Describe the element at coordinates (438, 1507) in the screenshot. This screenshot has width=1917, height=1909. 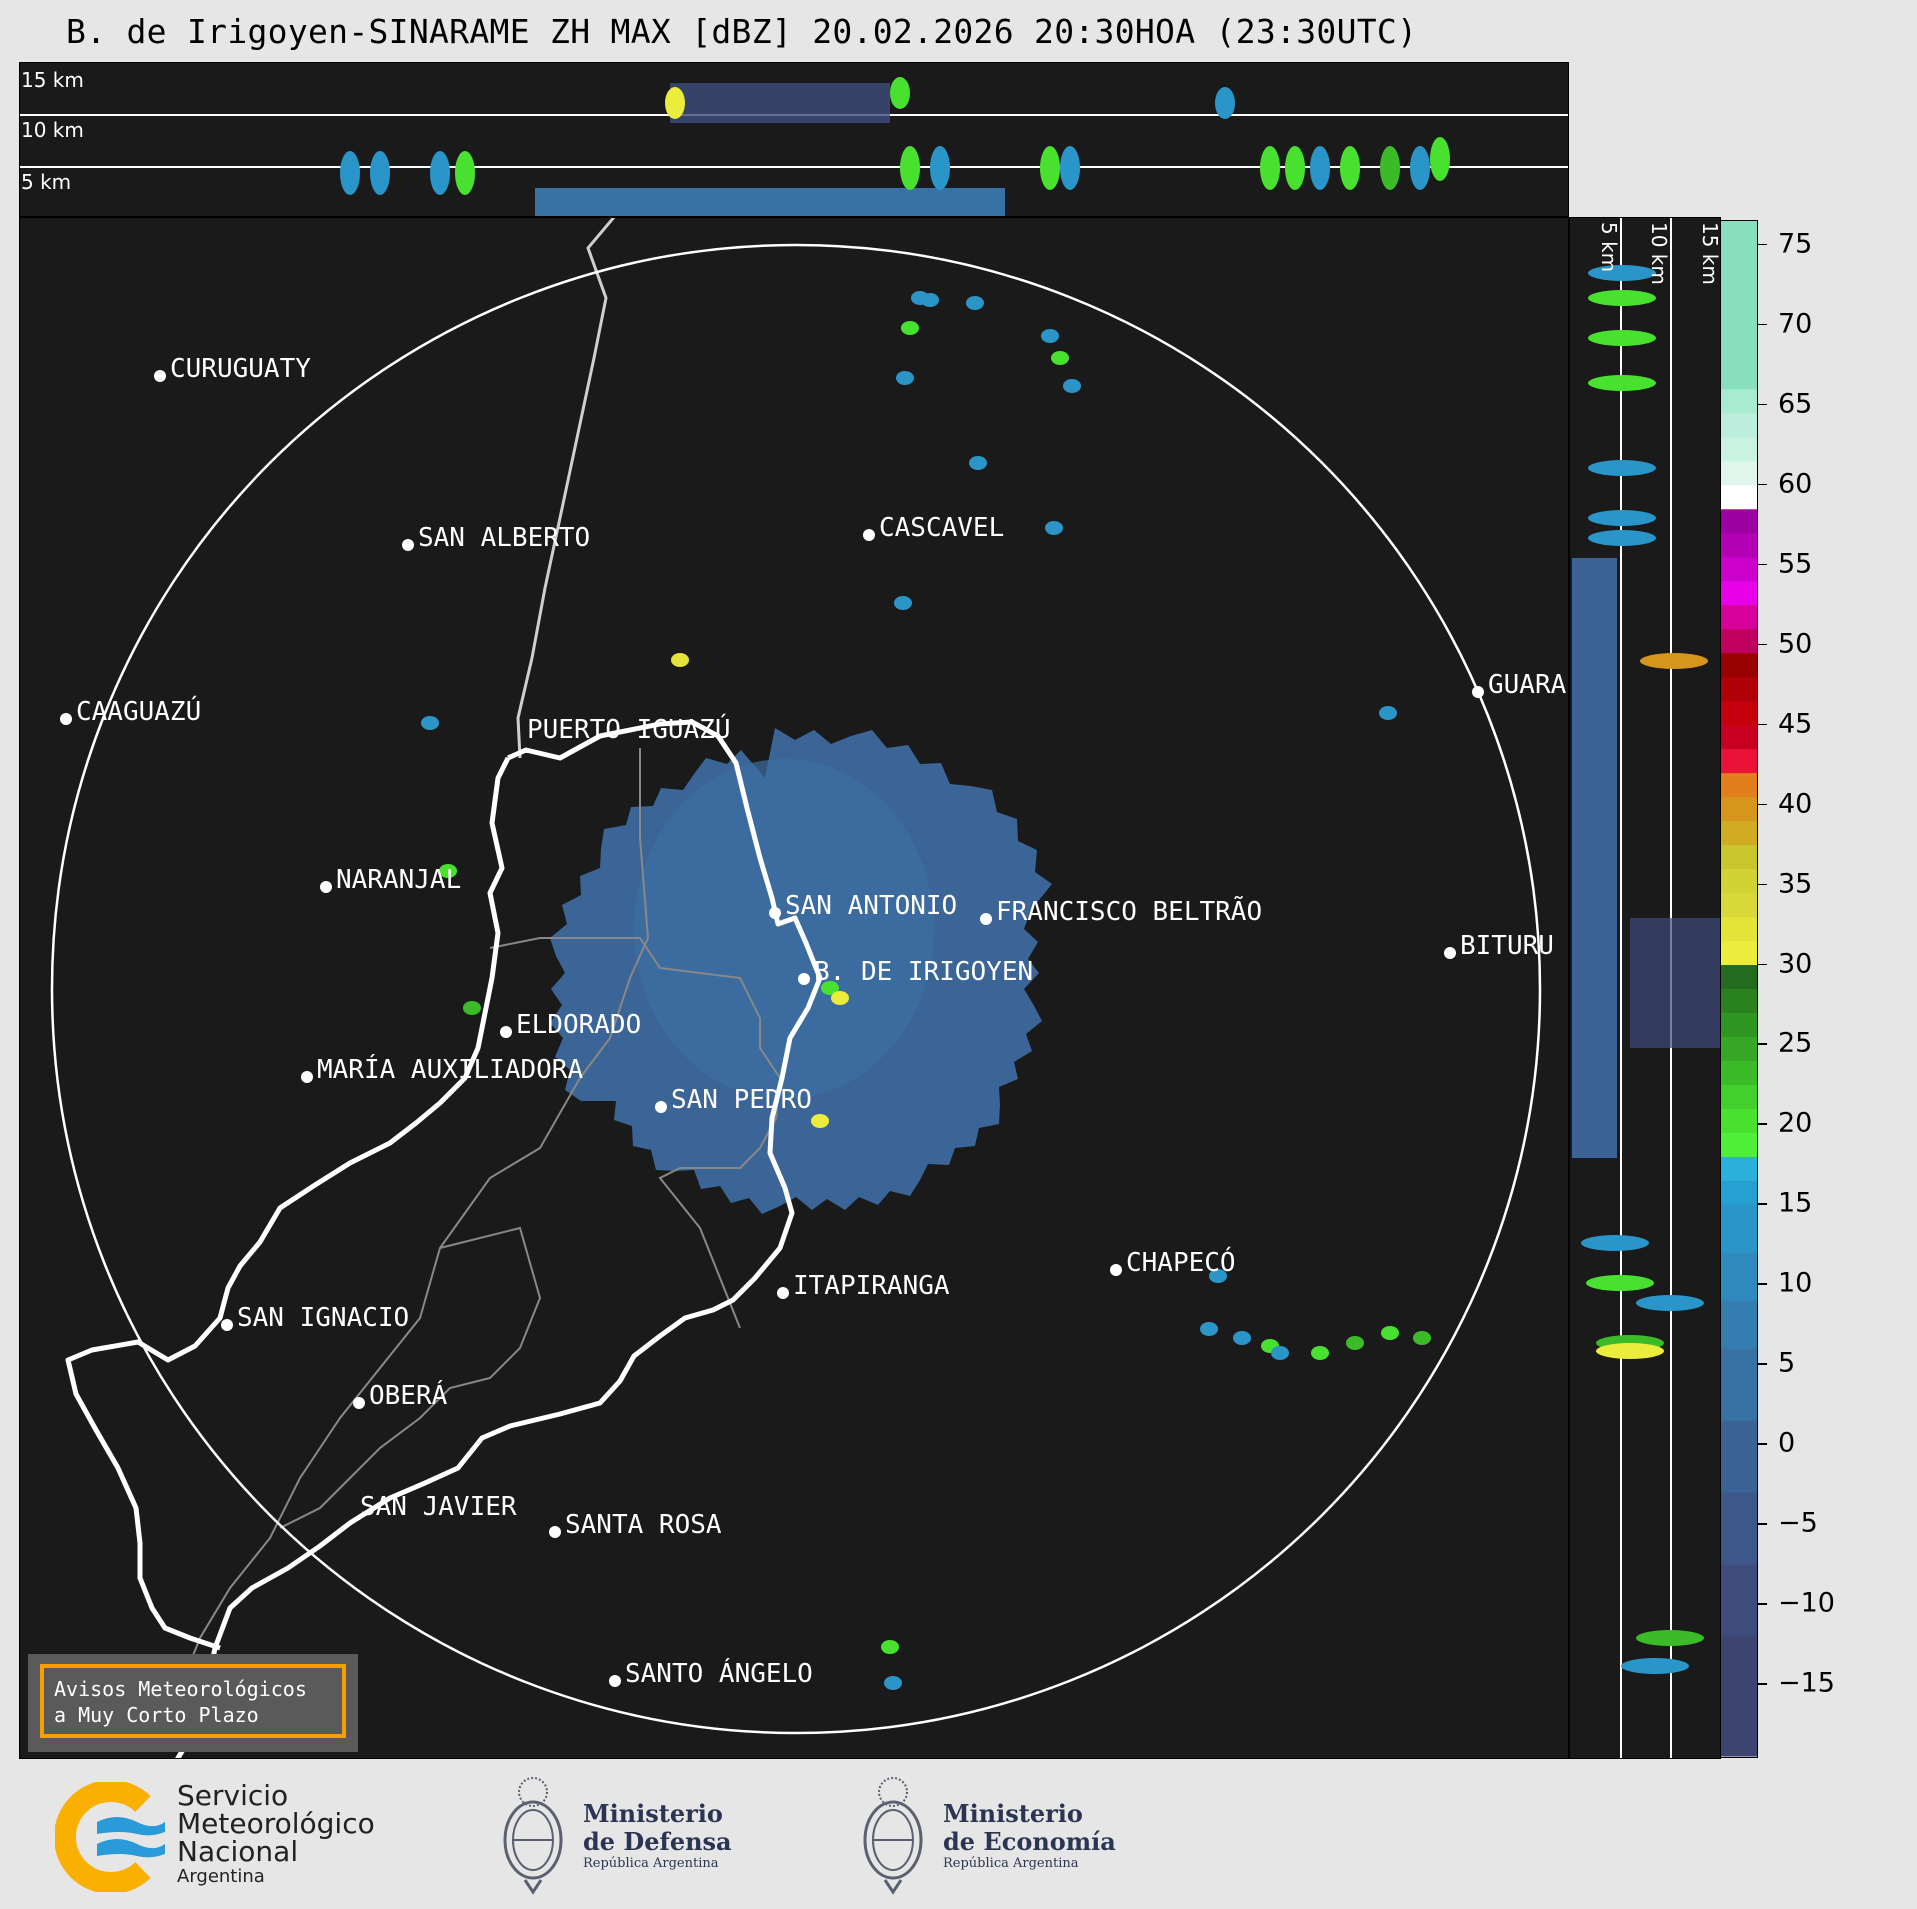
I see `city-label: SAN JAVIER` at that location.